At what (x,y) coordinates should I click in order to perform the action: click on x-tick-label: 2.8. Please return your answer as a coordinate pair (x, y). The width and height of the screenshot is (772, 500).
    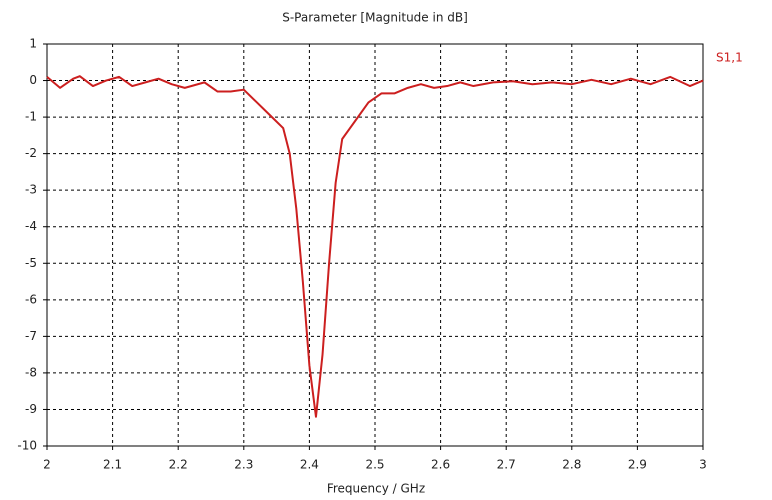
    Looking at the image, I should click on (571, 465).